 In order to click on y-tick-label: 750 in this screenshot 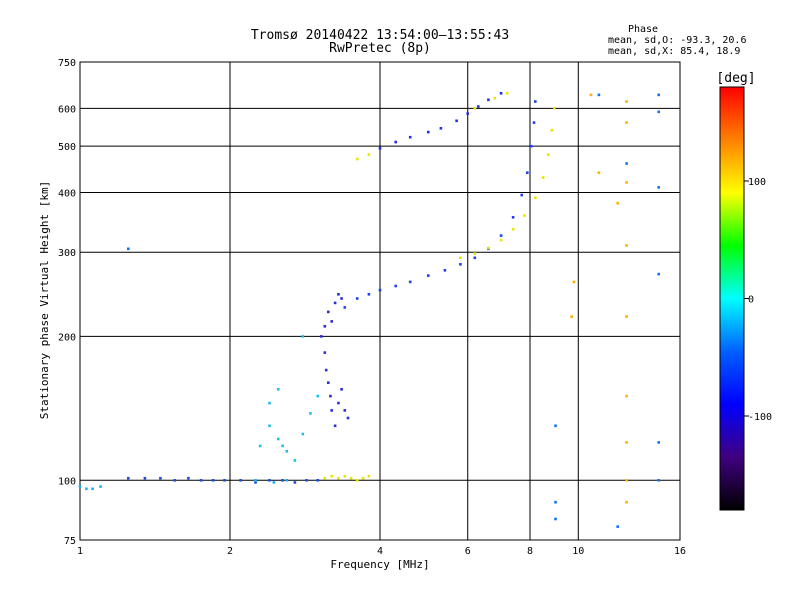, I will do `click(67, 63)`.